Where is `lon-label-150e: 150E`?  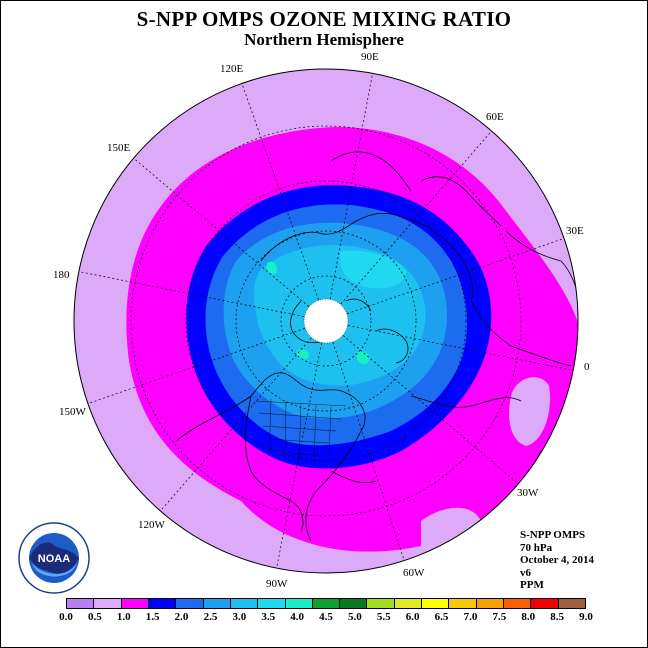
lon-label-150e: 150E is located at coordinates (119, 148).